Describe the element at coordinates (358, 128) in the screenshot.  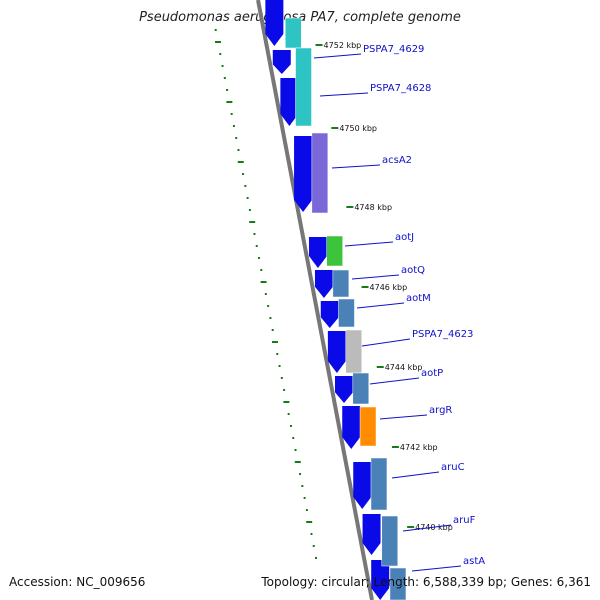
I see `scale-label: 4750 kbp` at that location.